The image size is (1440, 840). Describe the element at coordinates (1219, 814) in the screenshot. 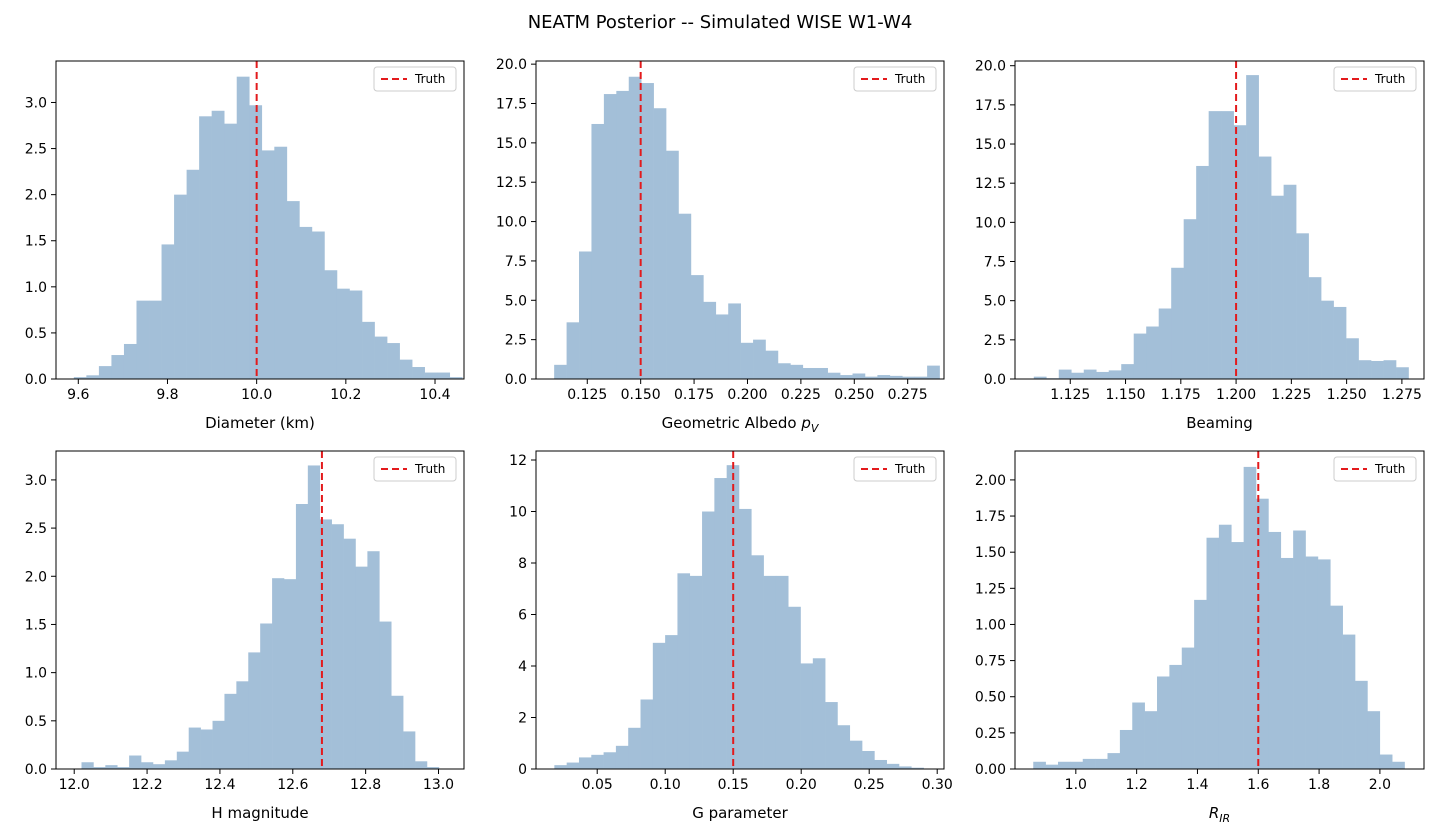

I see `x-axis-label: RIR` at that location.